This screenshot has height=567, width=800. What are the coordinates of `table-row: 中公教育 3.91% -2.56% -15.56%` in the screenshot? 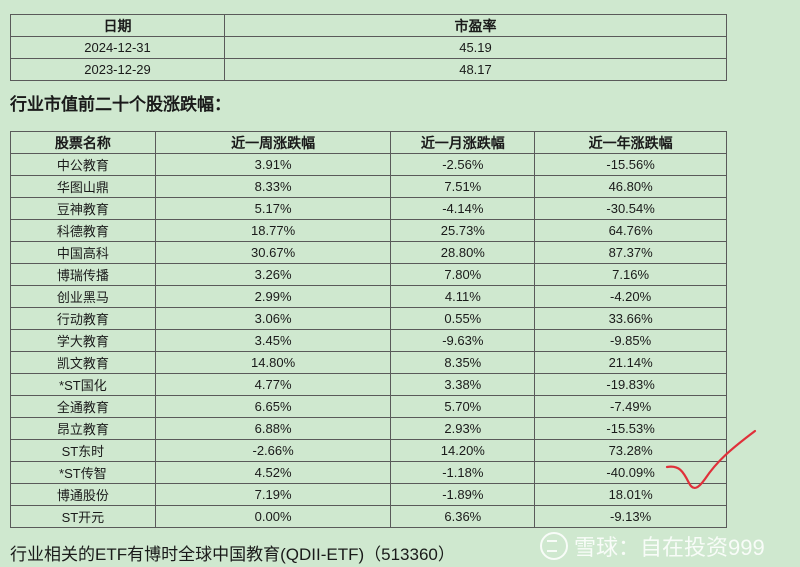 It's located at (368, 164).